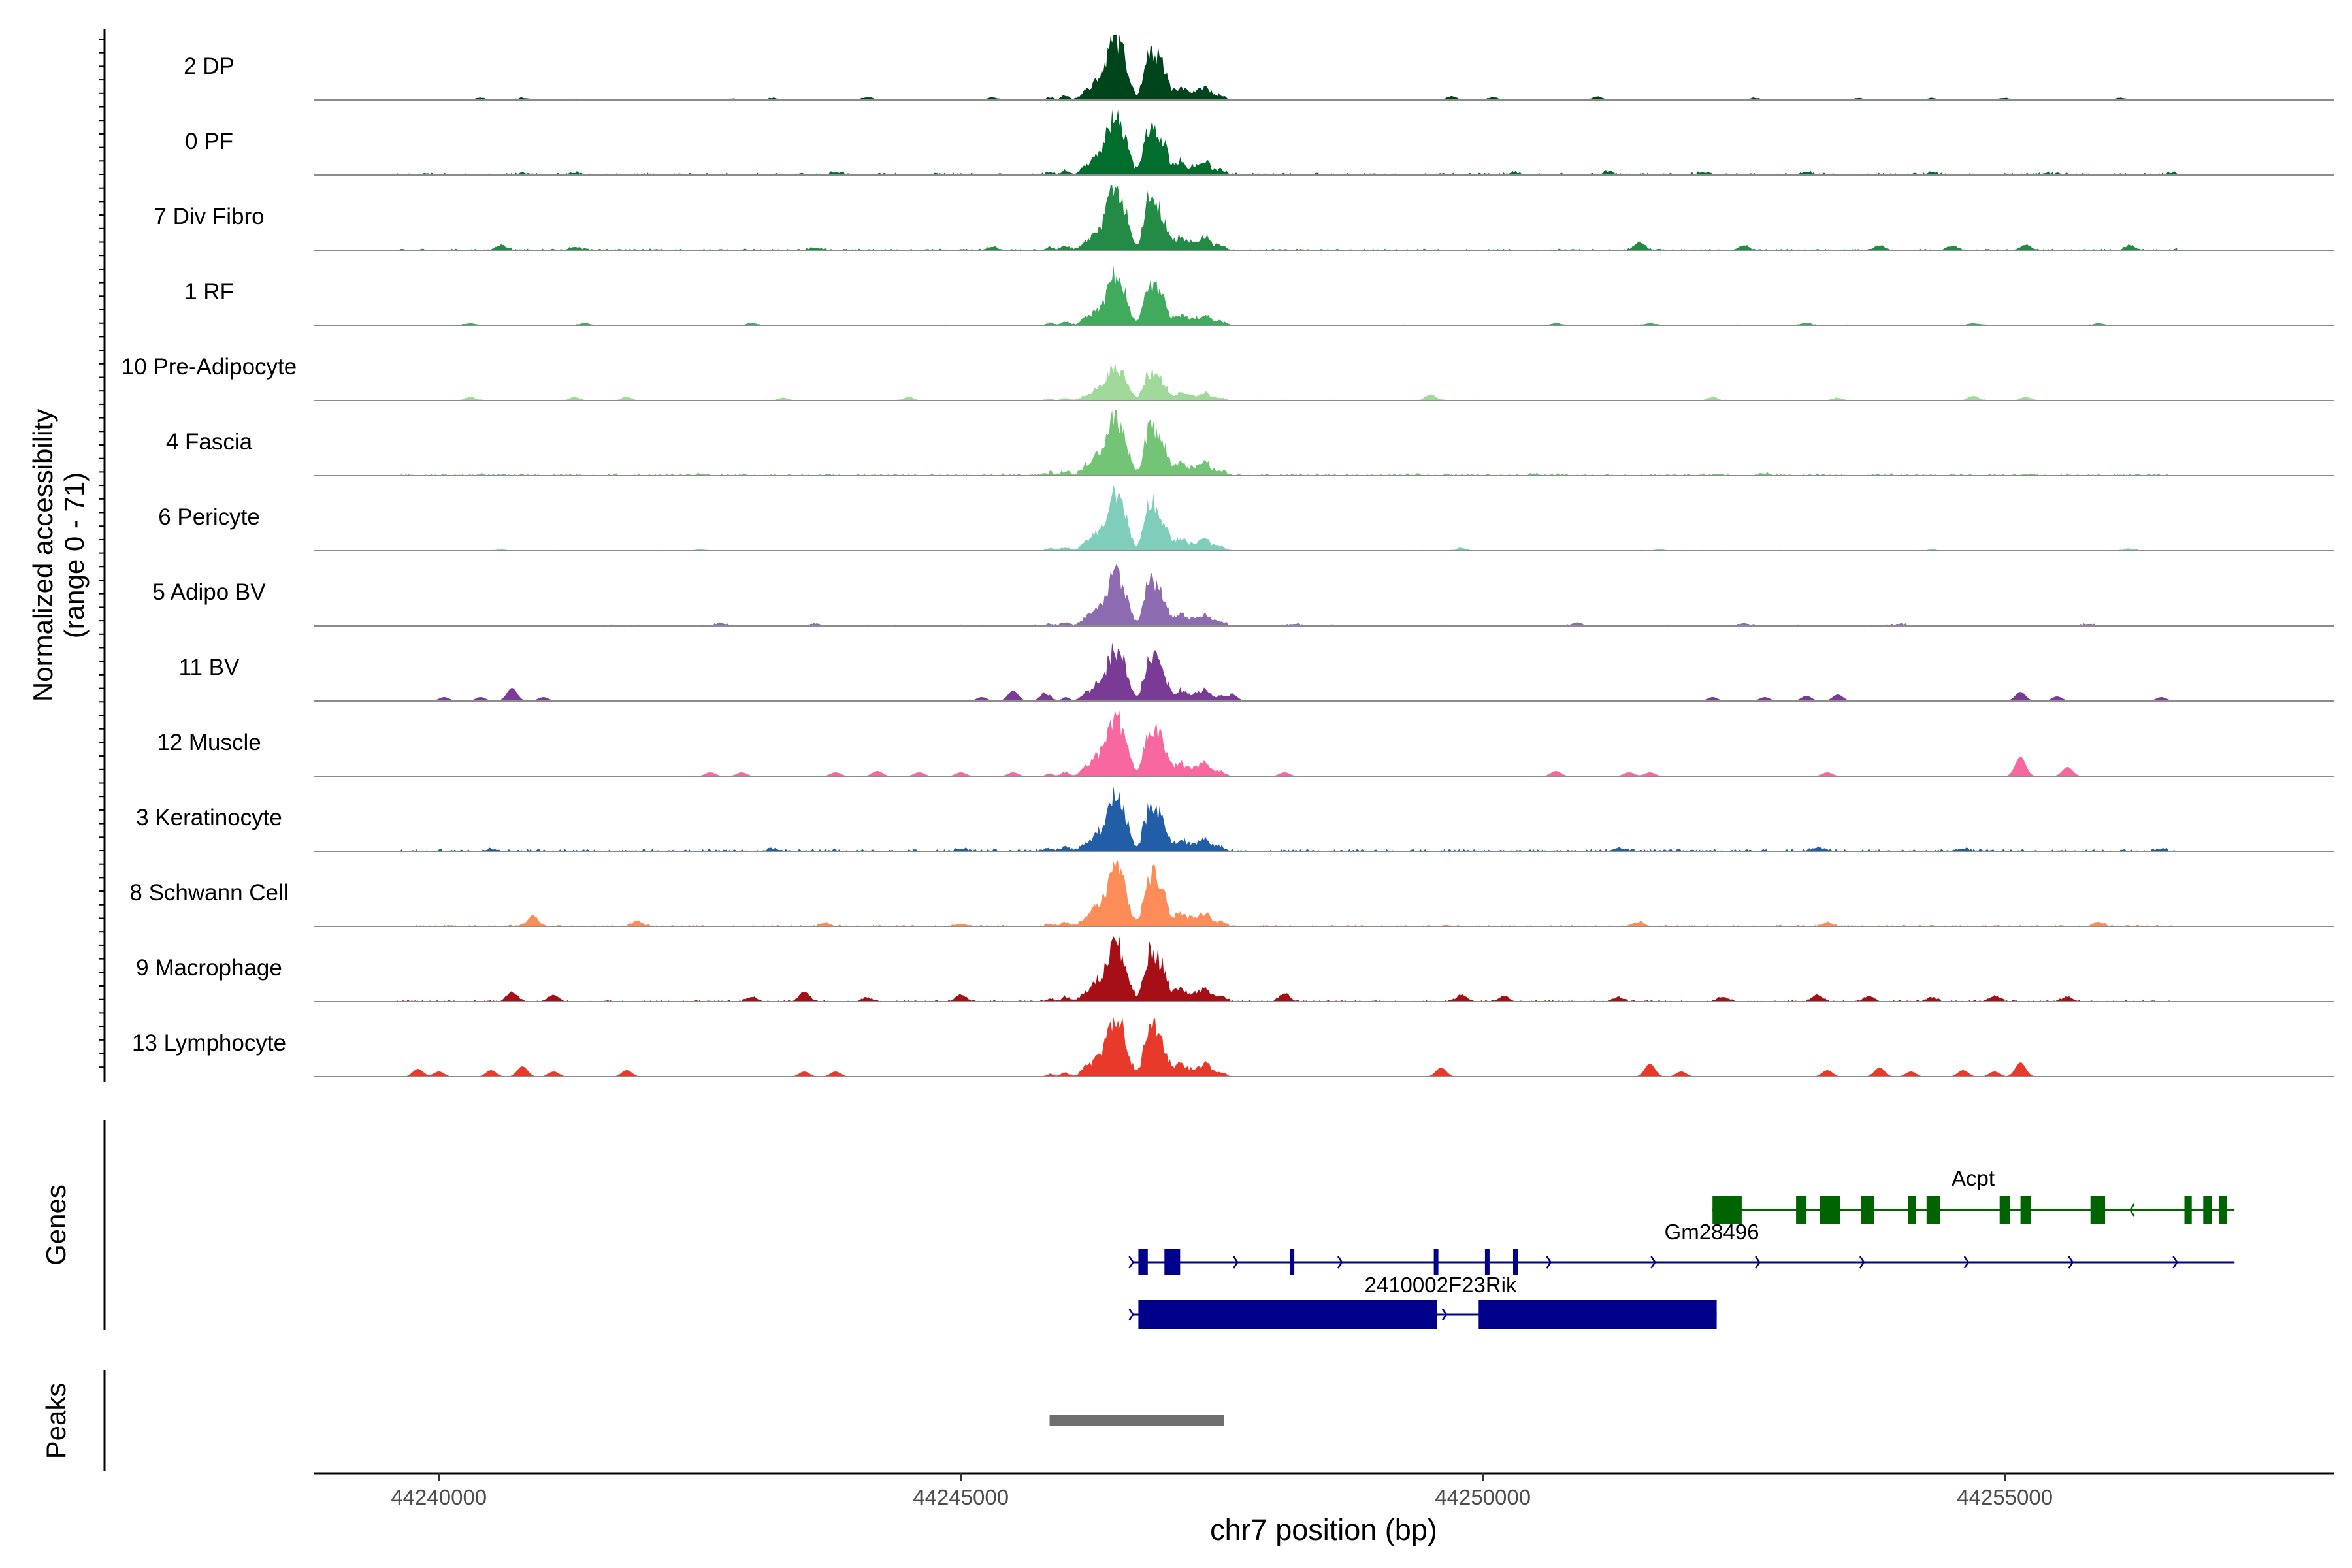  I want to click on track-13-lymphocyte: 13 Lymphocyte, so click(1233, 1047).